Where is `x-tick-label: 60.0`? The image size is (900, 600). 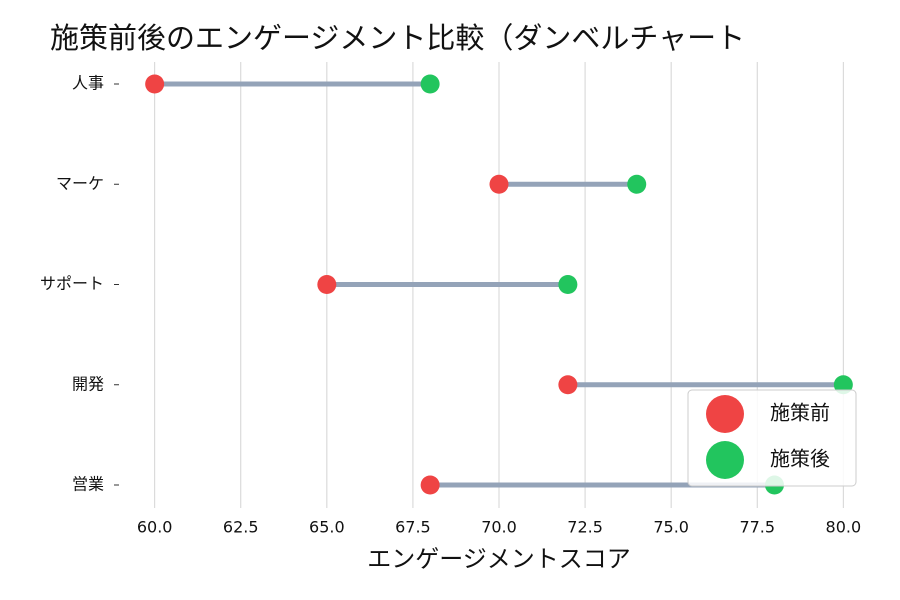 x-tick-label: 60.0 is located at coordinates (155, 527).